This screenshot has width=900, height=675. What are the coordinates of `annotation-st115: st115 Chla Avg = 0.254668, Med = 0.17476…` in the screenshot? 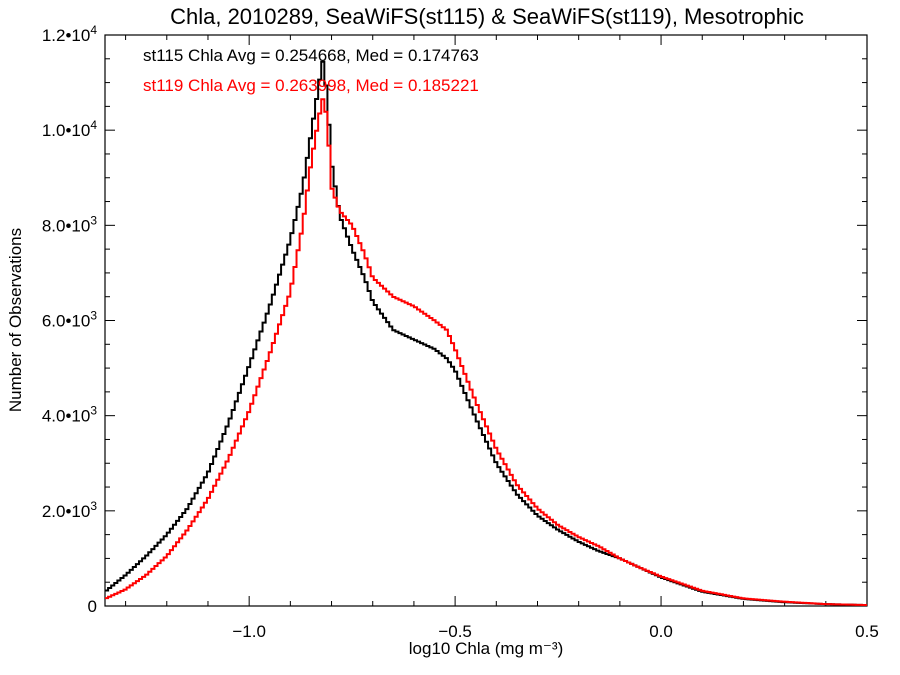 It's located at (311, 55).